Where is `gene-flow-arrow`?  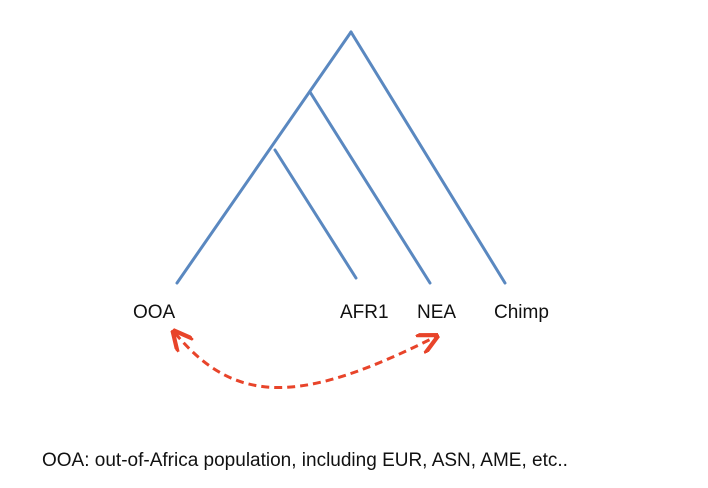
gene-flow-arrow is located at coordinates (305, 361).